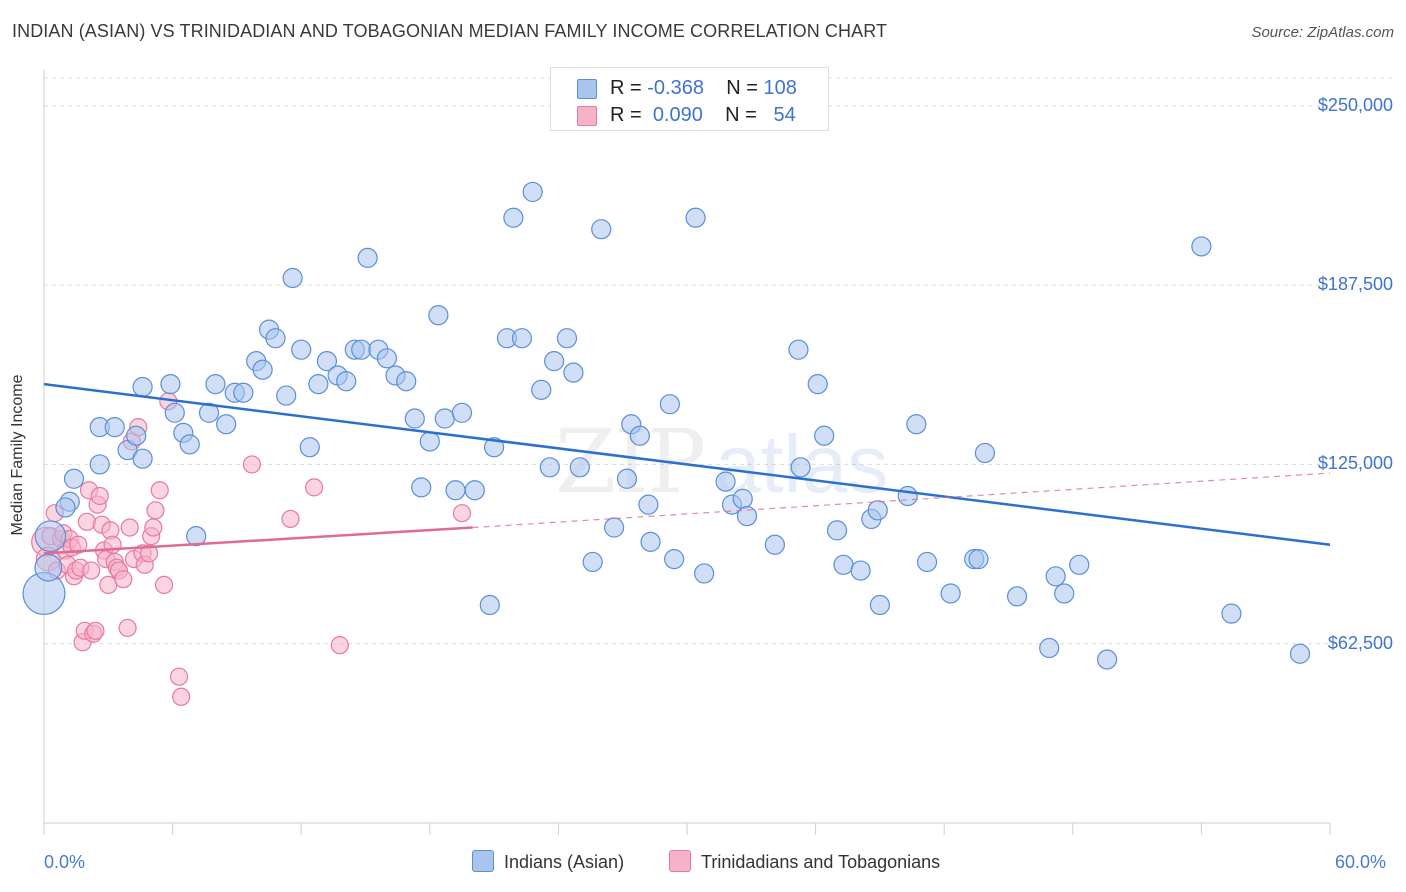 The width and height of the screenshot is (1406, 892). I want to click on x-tick-label-max: 60.0%, so click(1361, 862).